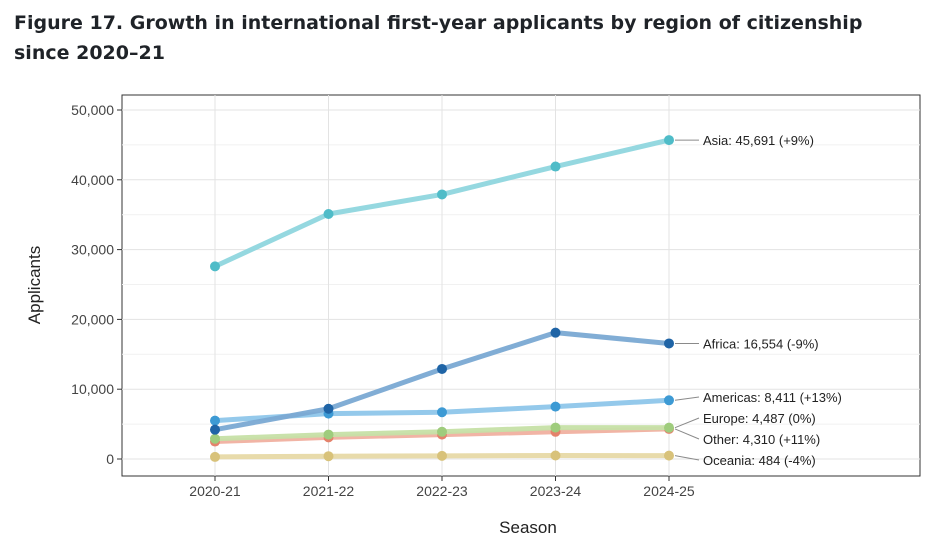 This screenshot has width=947, height=544. What do you see at coordinates (761, 439) in the screenshot?
I see `end-label-other: Other: 4,310 (+11%)` at bounding box center [761, 439].